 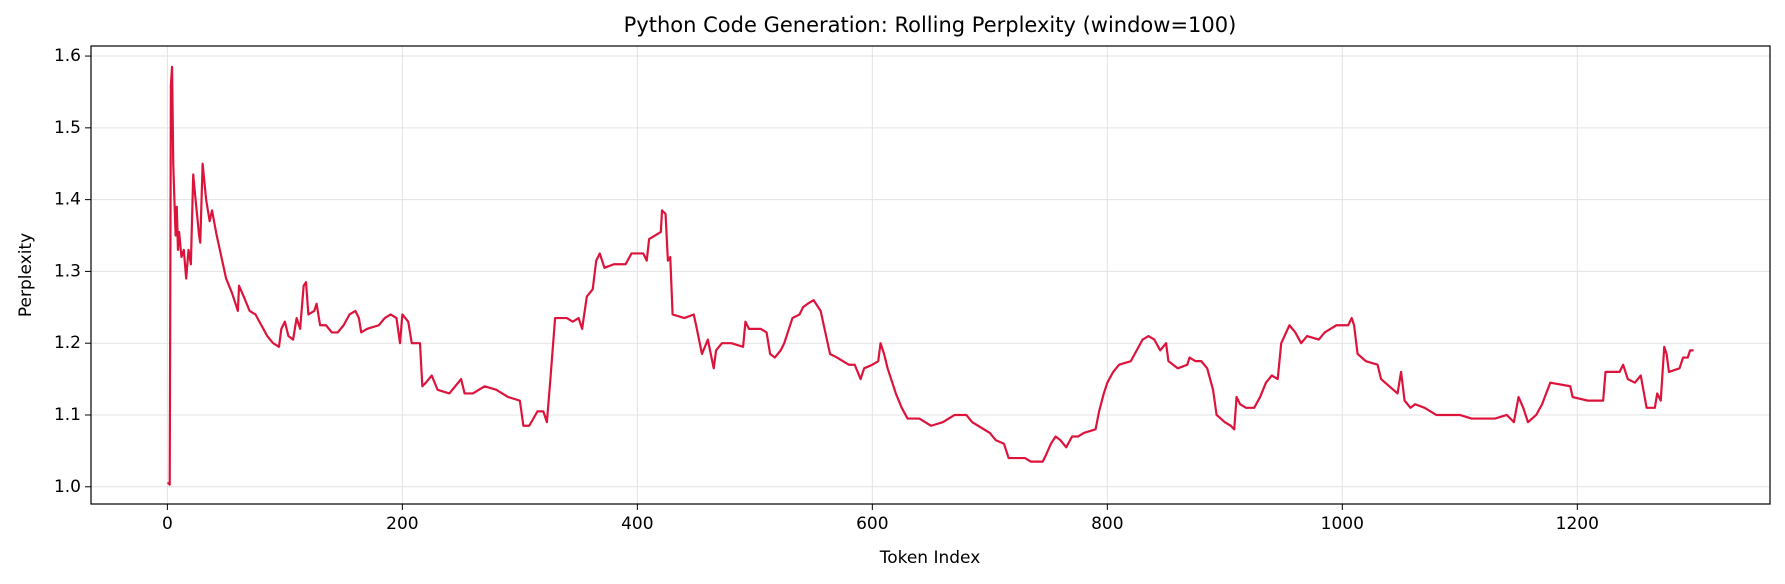 What do you see at coordinates (167, 524) in the screenshot?
I see `x-tick-label: 0` at bounding box center [167, 524].